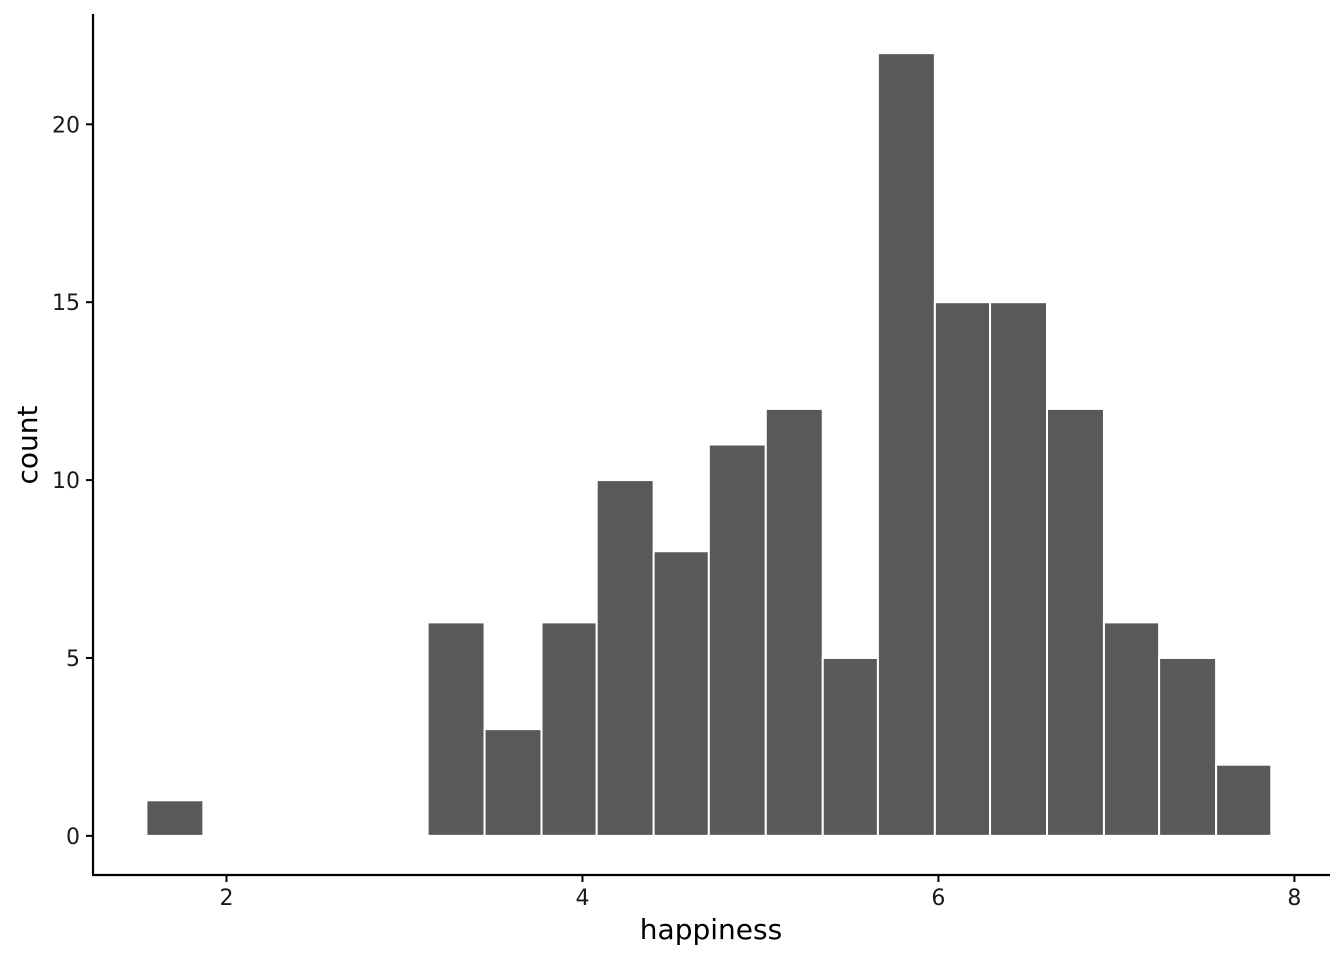  I want to click on x-tick-label-0: 2, so click(226, 898).